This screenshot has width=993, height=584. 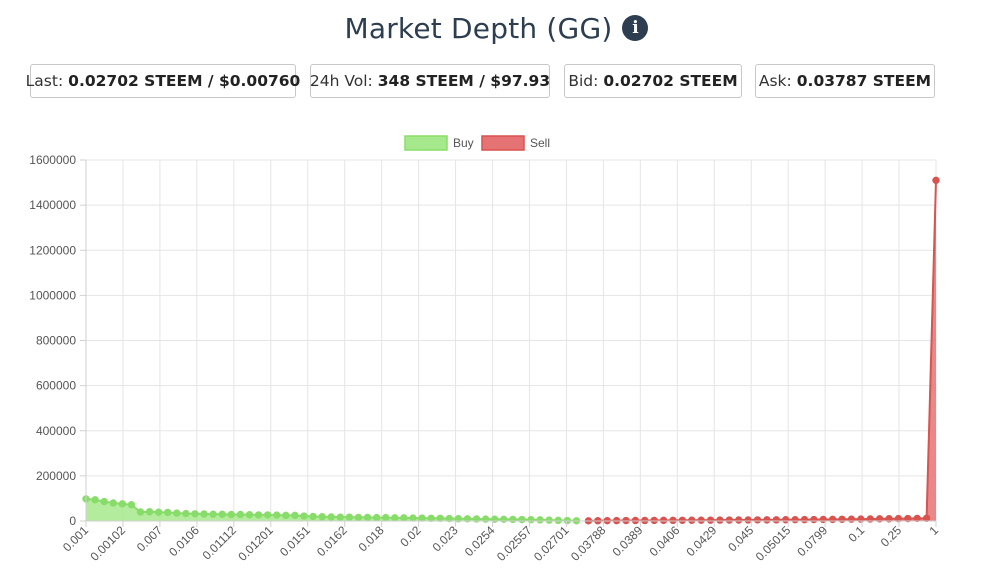 I want to click on last-price-label: Last:, so click(x=44, y=81).